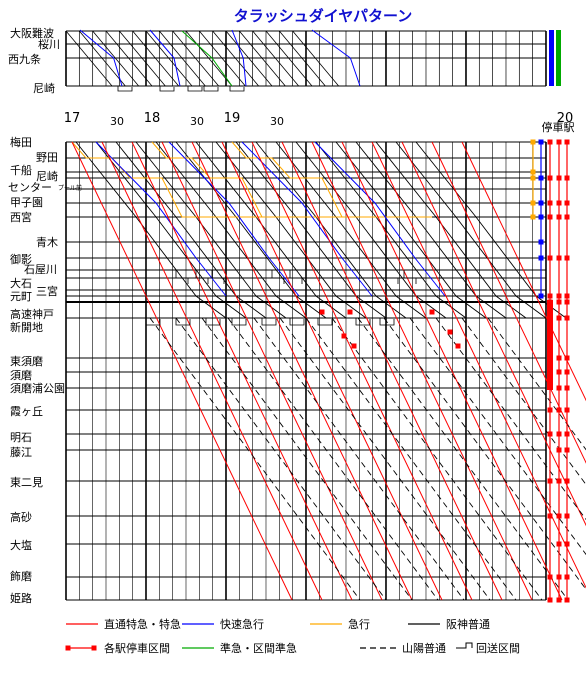 The image size is (586, 673). What do you see at coordinates (403, 648) in the screenshot?
I see `legend-item-sanyo-local: 山陽普通` at bounding box center [403, 648].